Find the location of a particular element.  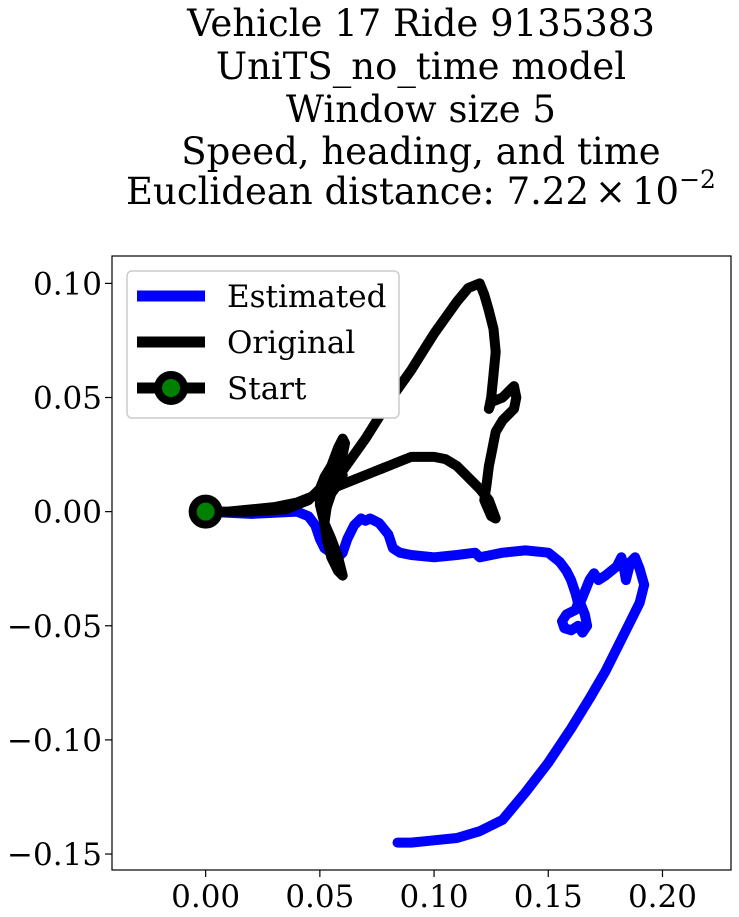

y-tick-label: 0.05 is located at coordinates (67, 399).